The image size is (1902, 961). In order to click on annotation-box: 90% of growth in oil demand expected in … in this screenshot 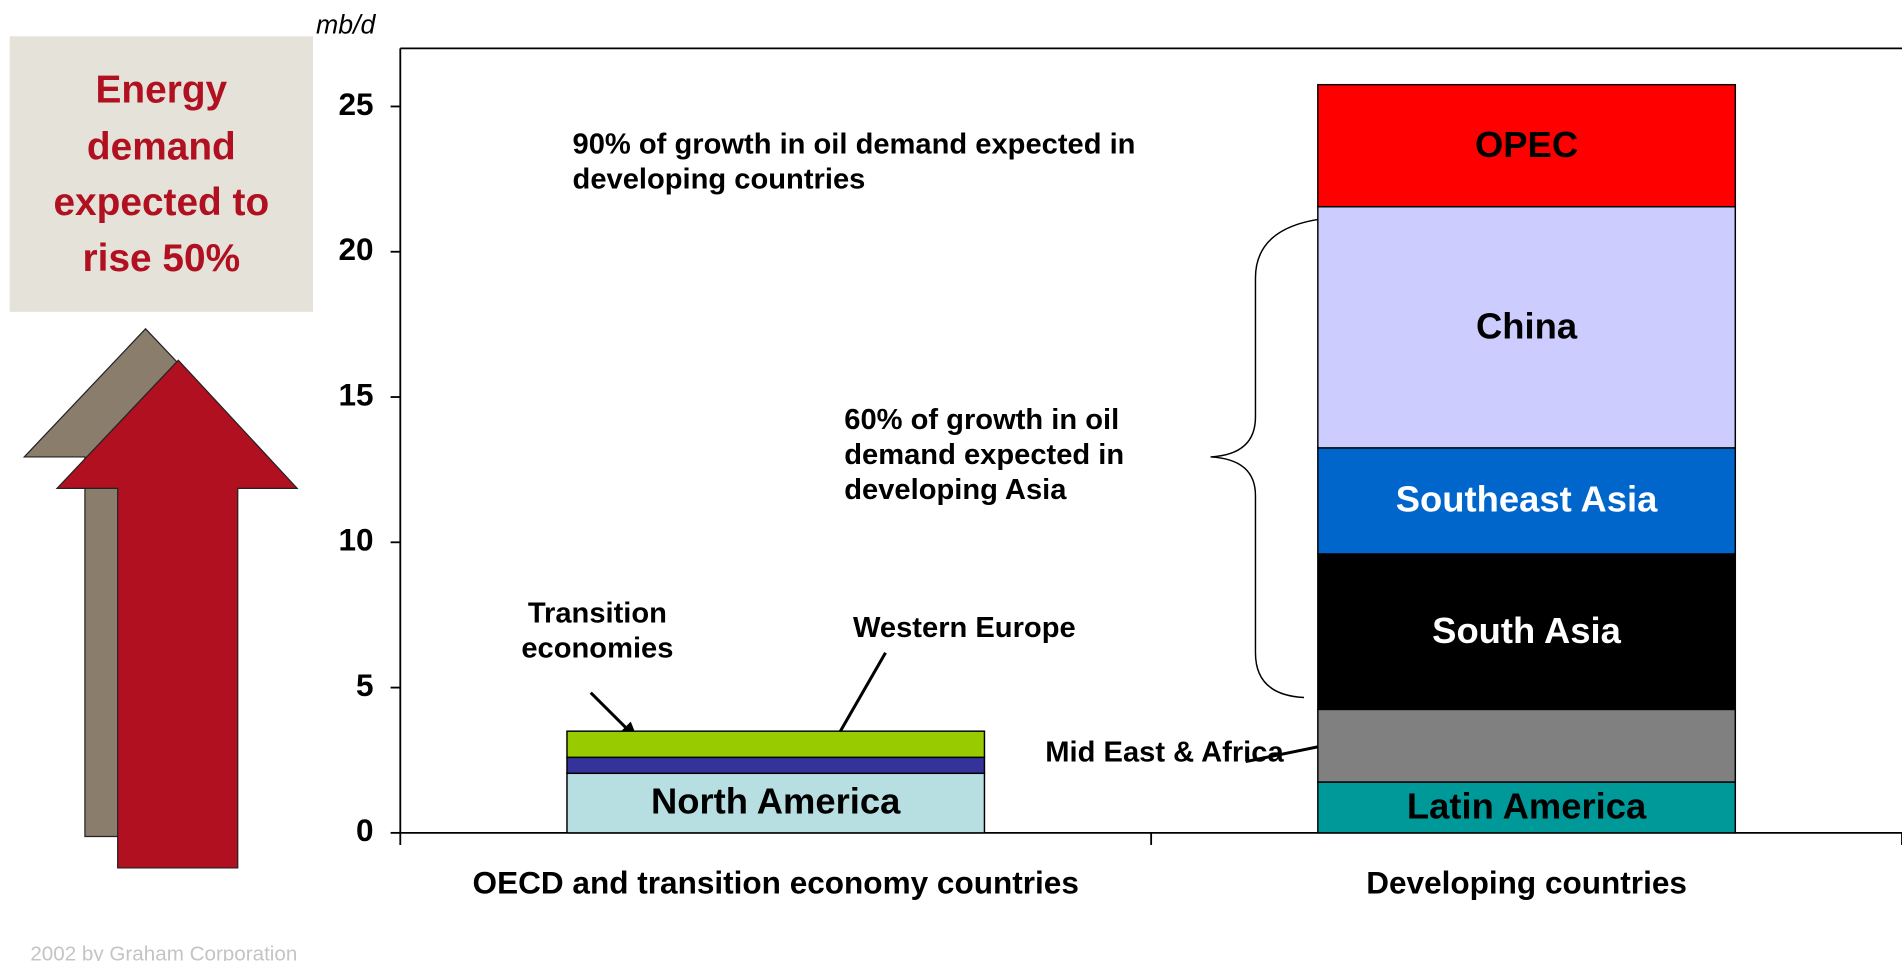, I will do `click(854, 162)`.